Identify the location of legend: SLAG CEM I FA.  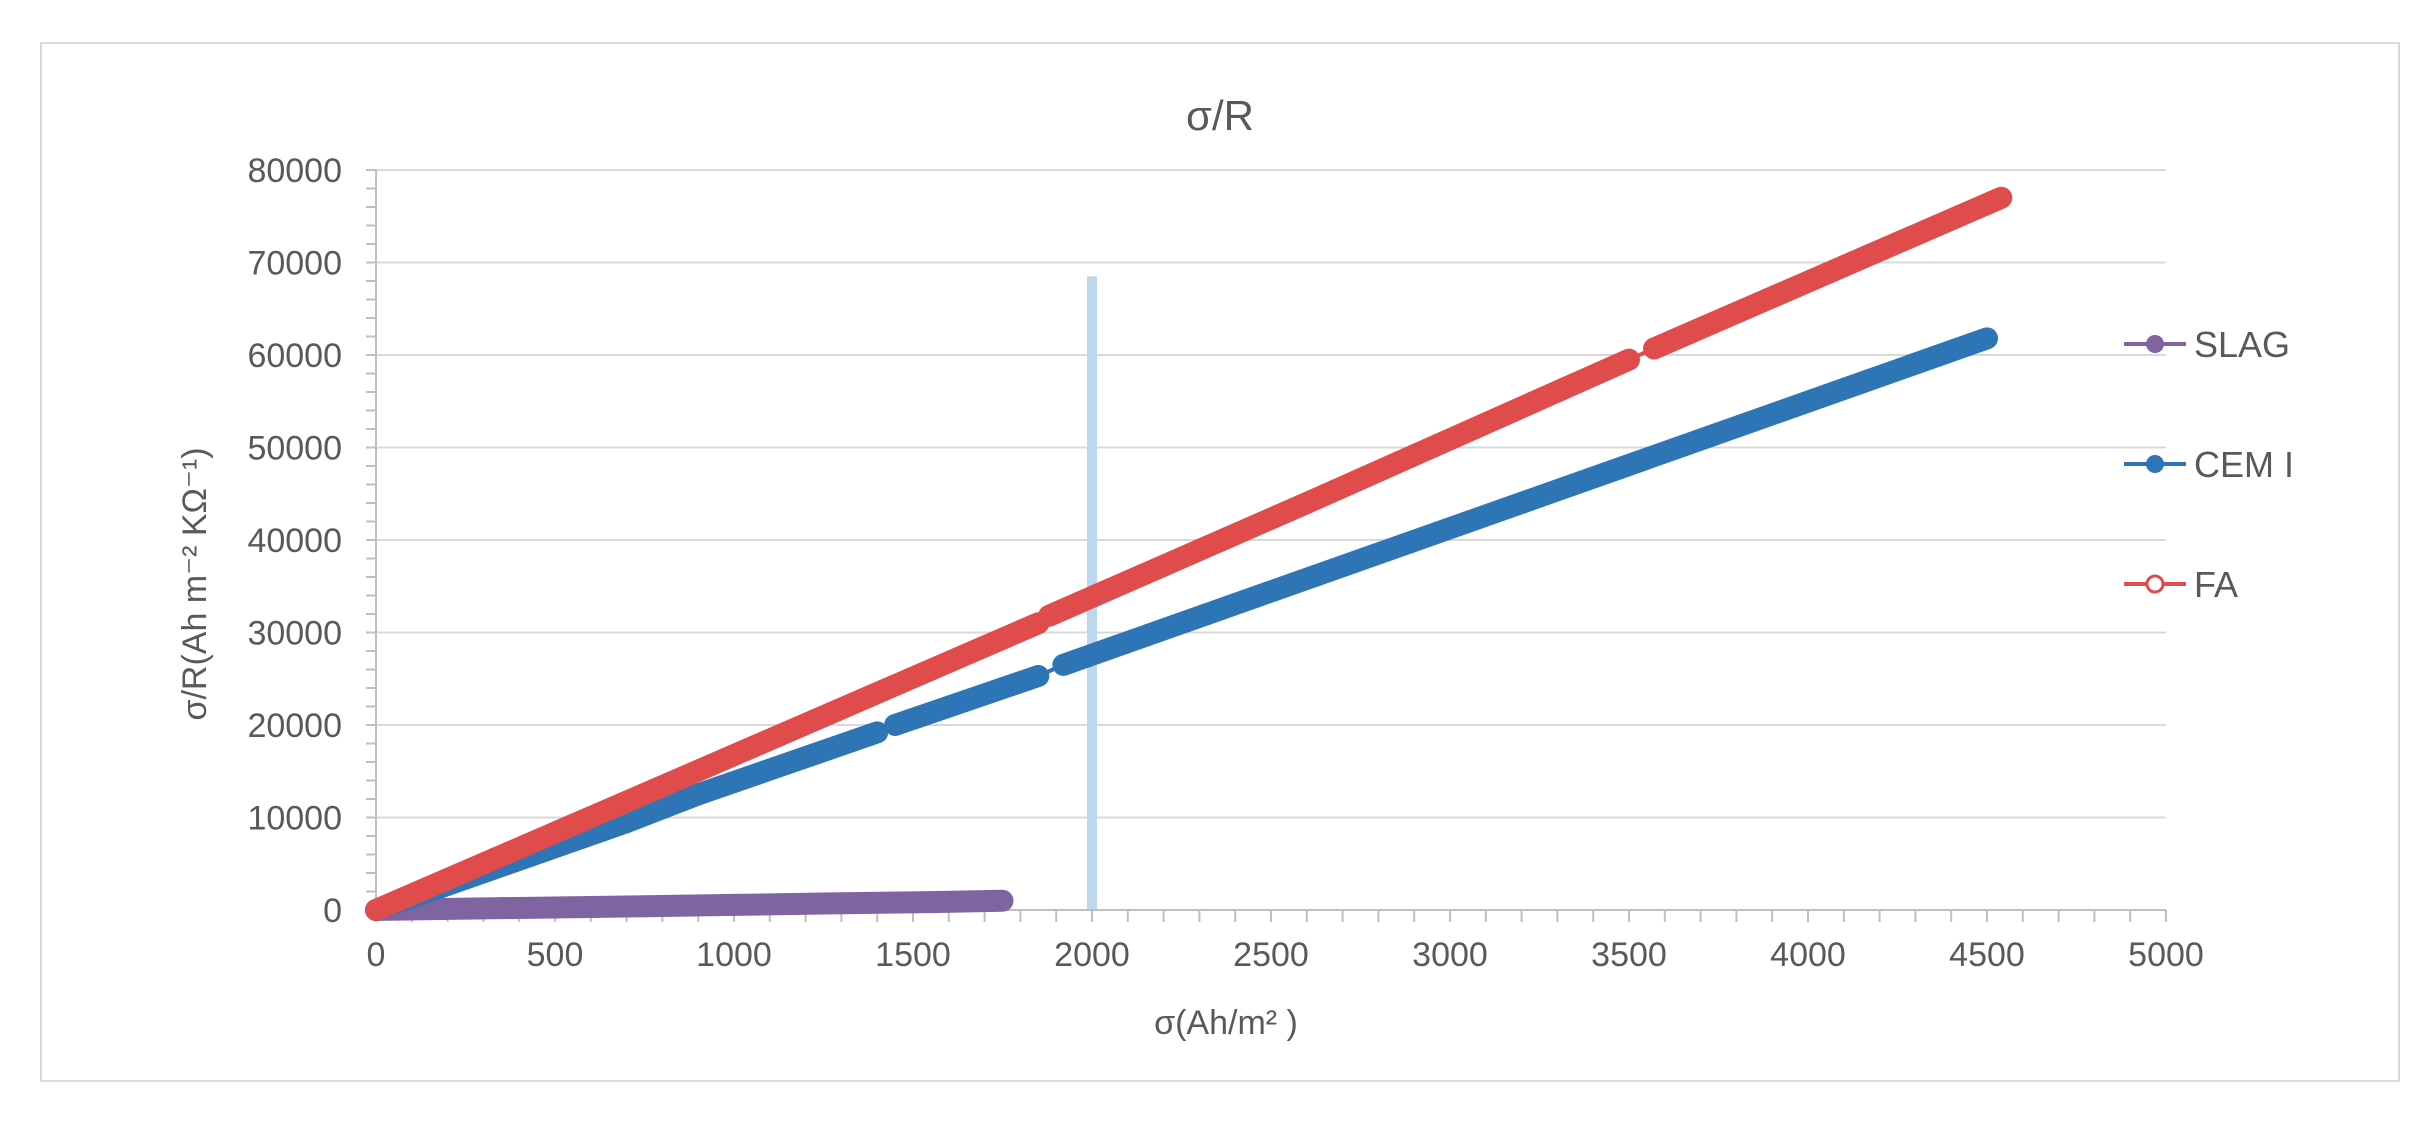
(2209, 464).